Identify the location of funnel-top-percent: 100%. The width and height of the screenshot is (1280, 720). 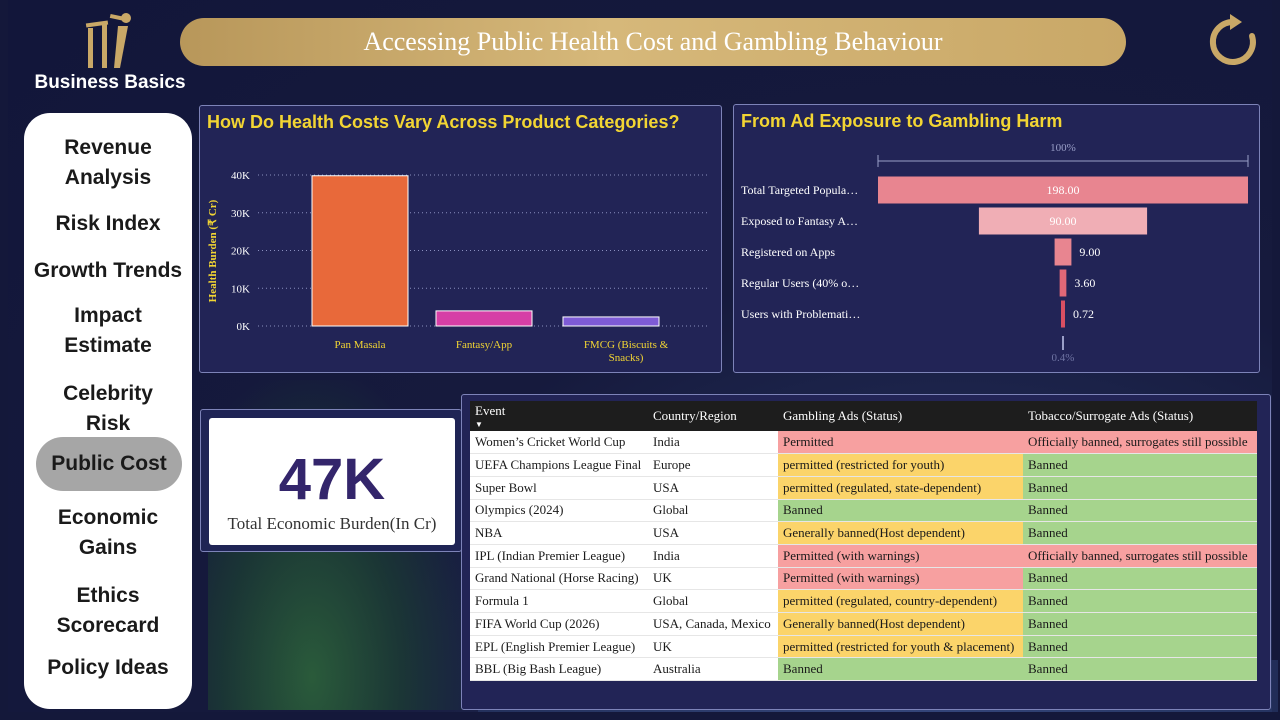
(1063, 148).